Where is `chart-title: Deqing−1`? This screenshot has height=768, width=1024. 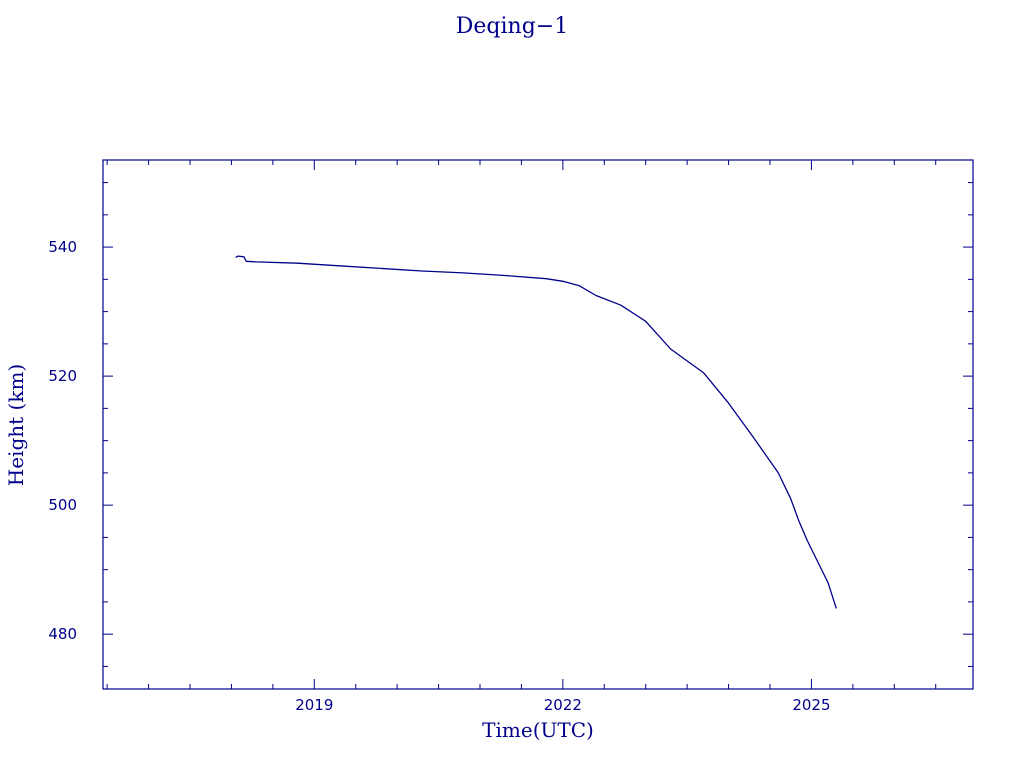
chart-title: Deqing−1 is located at coordinates (512, 26).